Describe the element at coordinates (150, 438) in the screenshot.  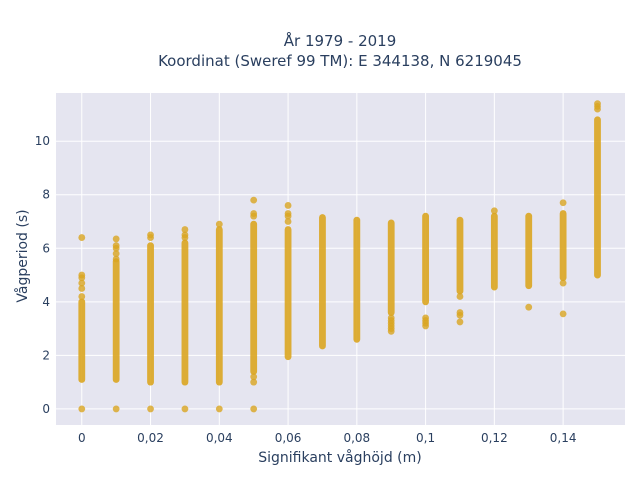
I see `x-tick-label: 0,02` at that location.